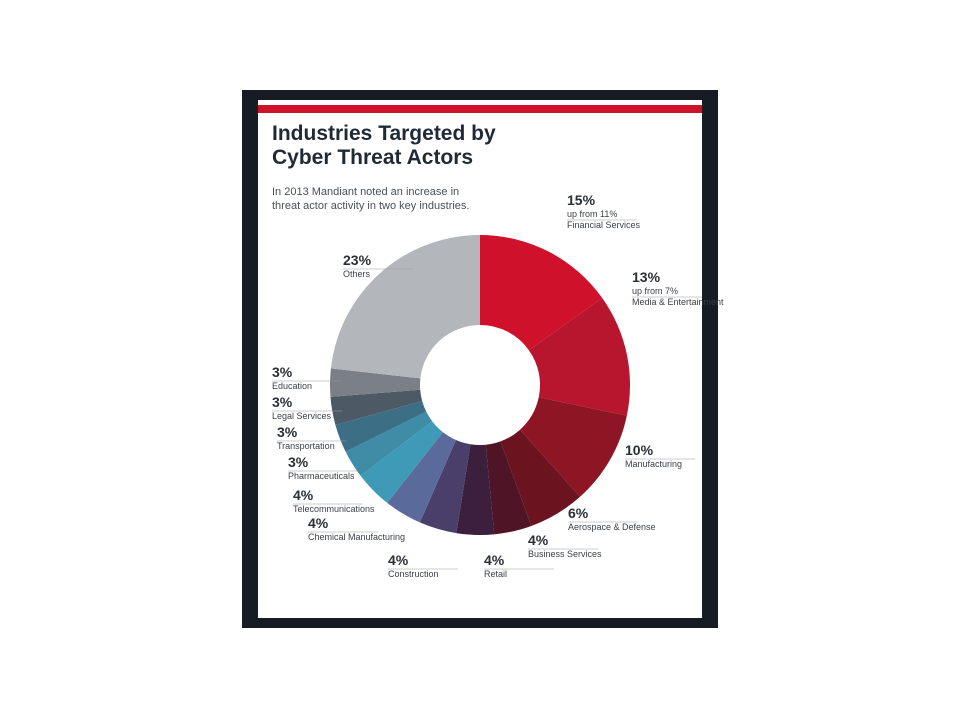  Describe the element at coordinates (678, 302) in the screenshot. I see `category-label: Media & Entertainment` at that location.